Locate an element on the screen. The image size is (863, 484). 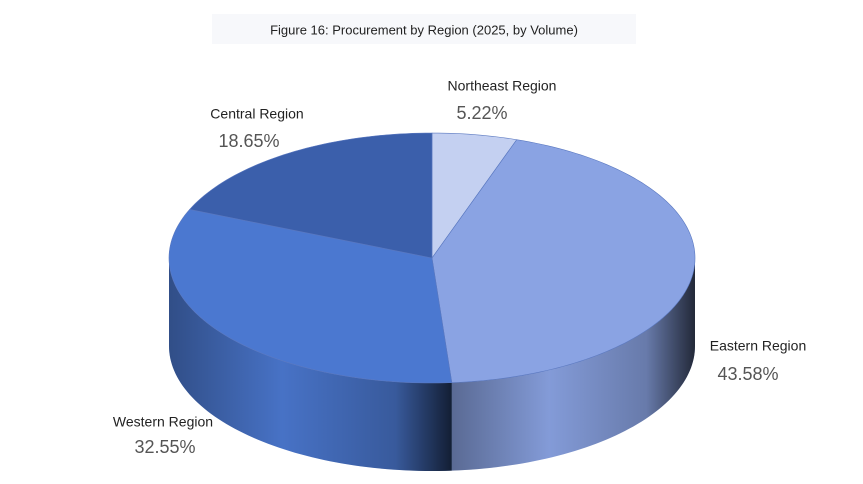
slice-value-label: 5.22% is located at coordinates (481, 113).